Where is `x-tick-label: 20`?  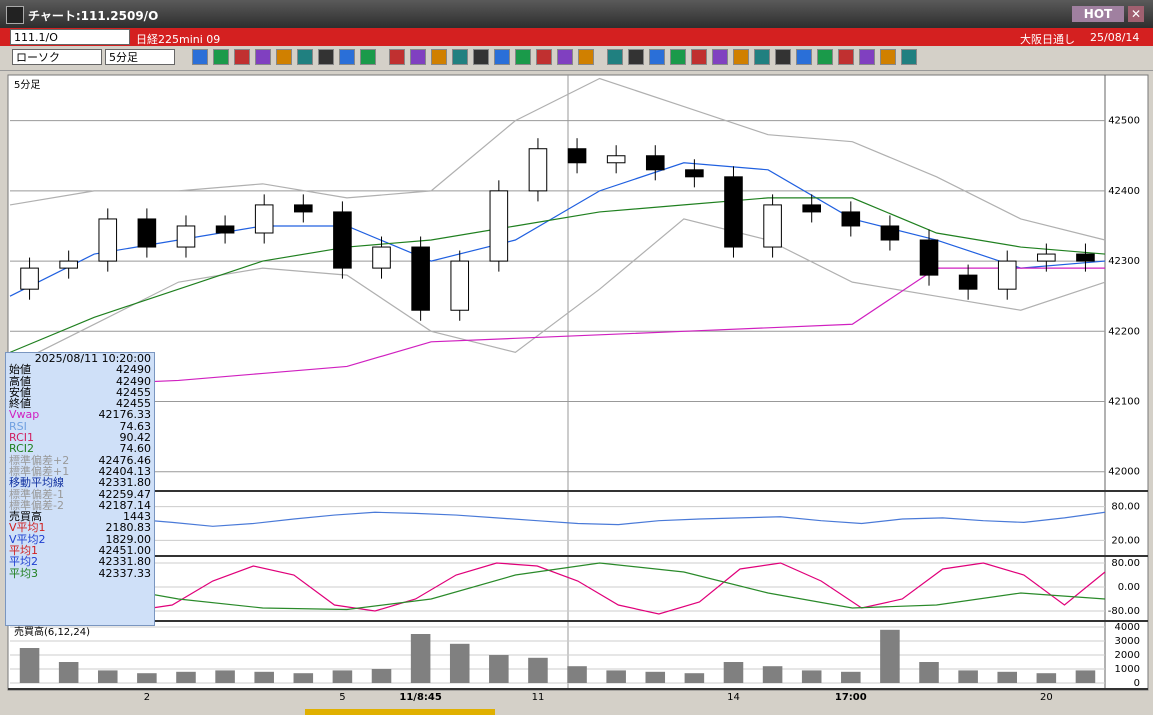
x-tick-label: 20 is located at coordinates (1046, 697).